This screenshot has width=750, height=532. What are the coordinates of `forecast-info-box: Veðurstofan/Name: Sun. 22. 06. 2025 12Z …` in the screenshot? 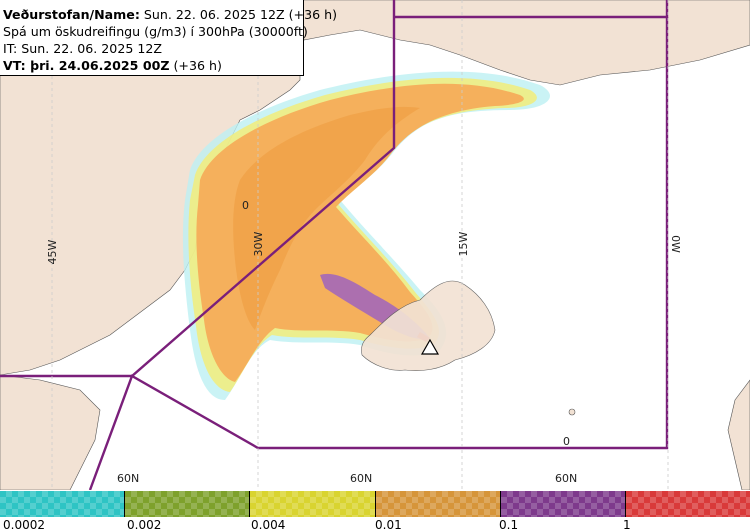 It's located at (168, 38).